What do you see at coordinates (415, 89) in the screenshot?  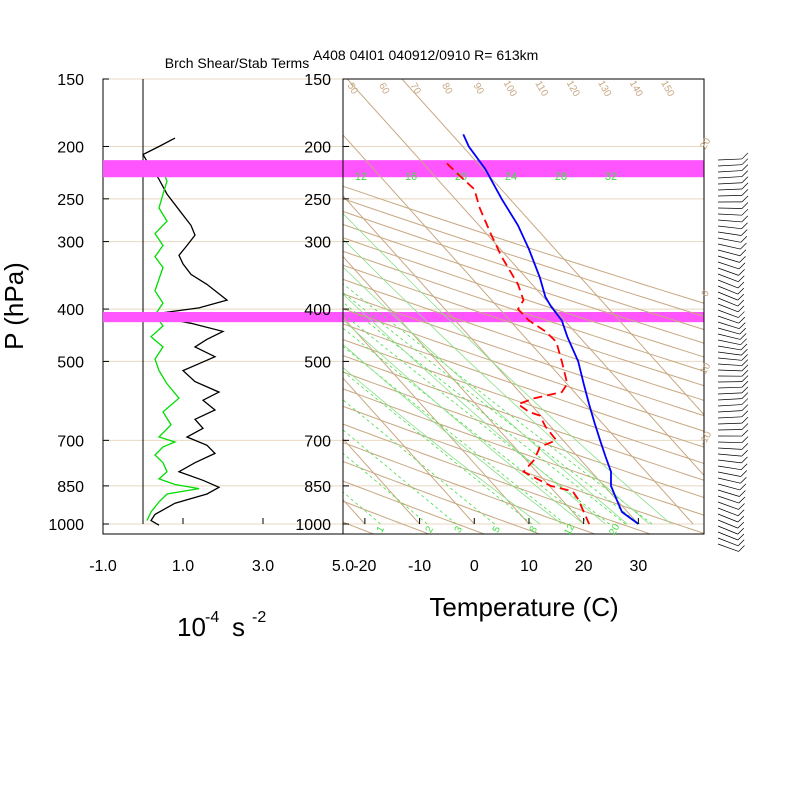 I see `dry-adiabat-label: 70` at bounding box center [415, 89].